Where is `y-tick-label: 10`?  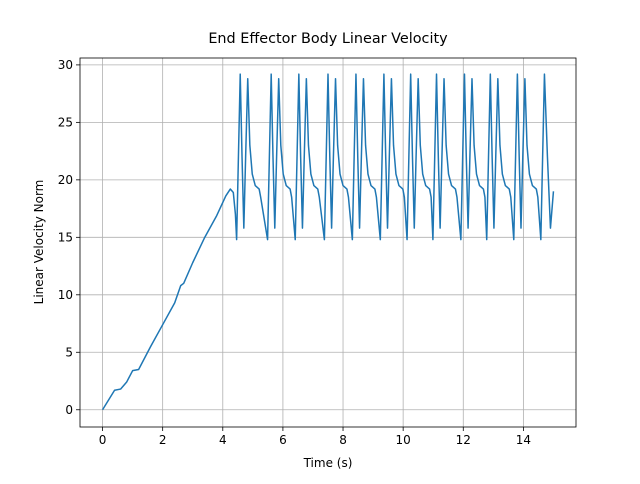
y-tick-label: 10 is located at coordinates (65, 295).